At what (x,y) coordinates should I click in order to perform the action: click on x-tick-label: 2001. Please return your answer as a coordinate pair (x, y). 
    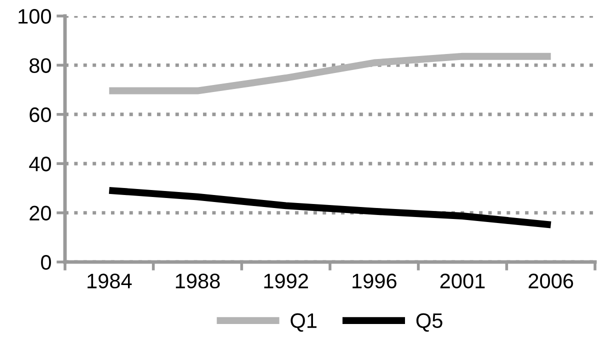
    Looking at the image, I should click on (462, 281).